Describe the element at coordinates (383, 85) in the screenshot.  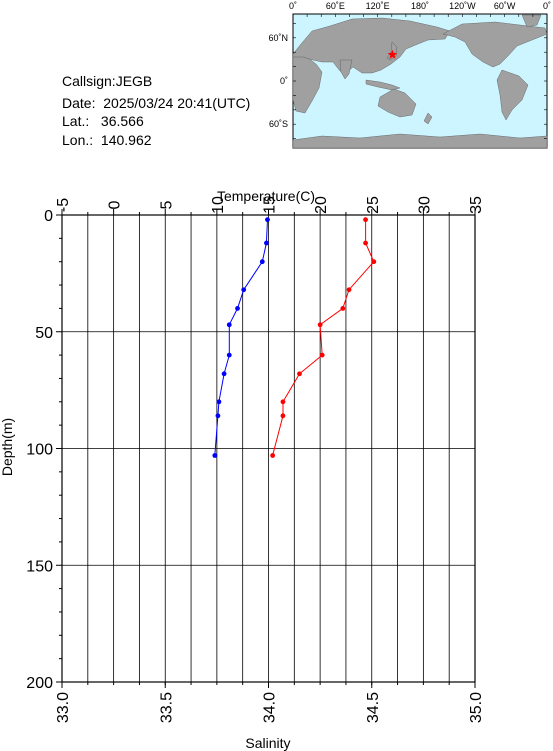
I see `land-indonesia` at that location.